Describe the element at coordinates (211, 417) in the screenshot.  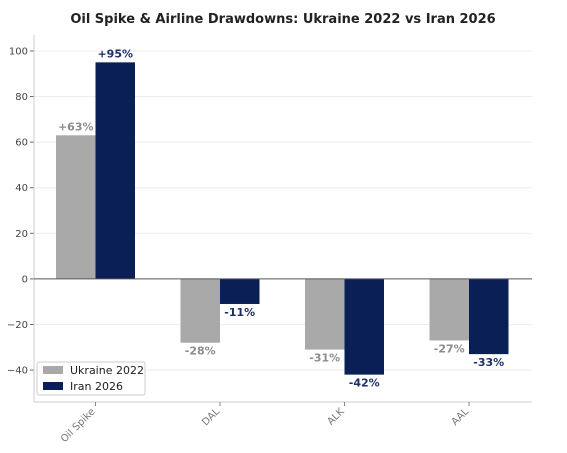
I see `x-tick-label-dal: DAL` at that location.